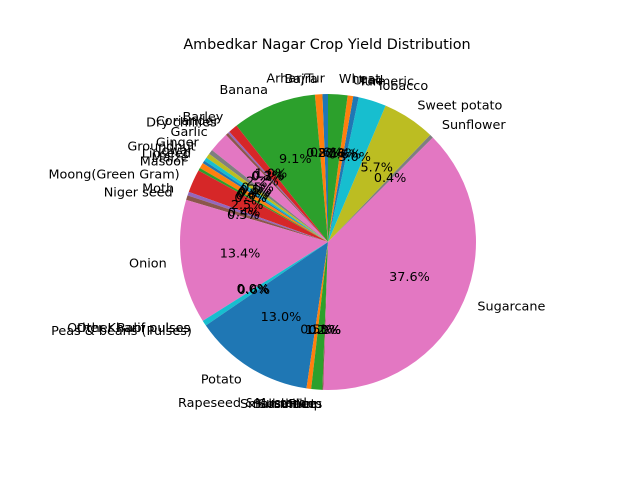  I want to click on slice-label-tobacco: Tobacco, so click(402, 86).